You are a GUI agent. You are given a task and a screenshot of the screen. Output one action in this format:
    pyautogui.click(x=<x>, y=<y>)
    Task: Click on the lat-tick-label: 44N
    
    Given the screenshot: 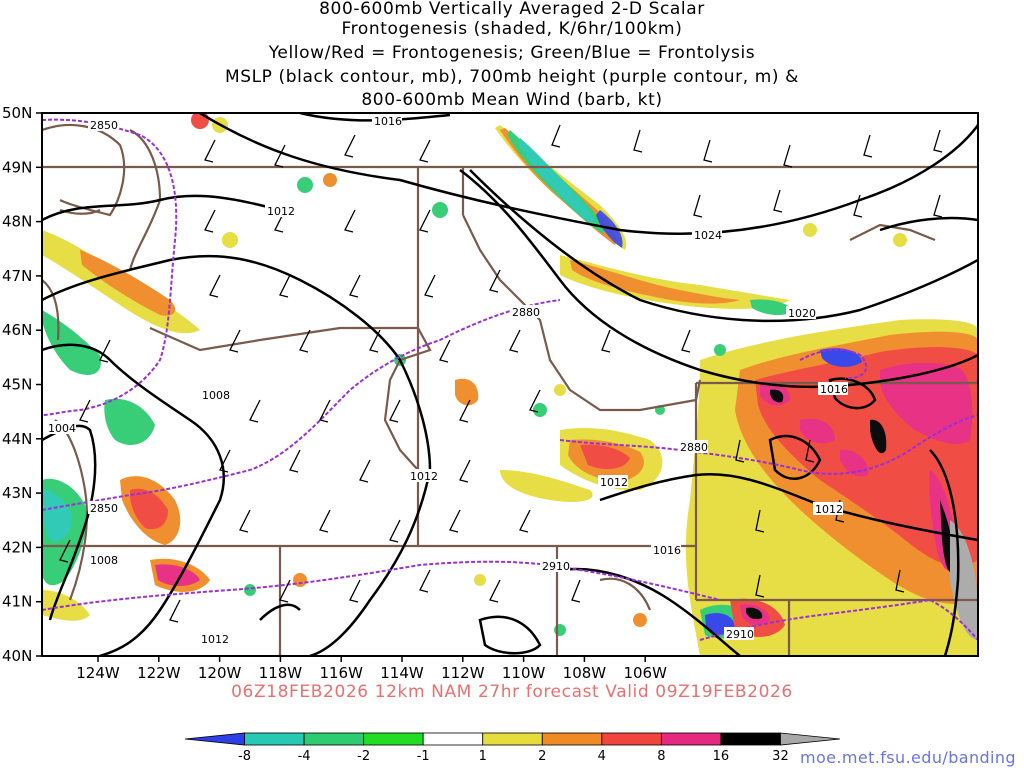 What is the action you would take?
    pyautogui.click(x=17, y=439)
    